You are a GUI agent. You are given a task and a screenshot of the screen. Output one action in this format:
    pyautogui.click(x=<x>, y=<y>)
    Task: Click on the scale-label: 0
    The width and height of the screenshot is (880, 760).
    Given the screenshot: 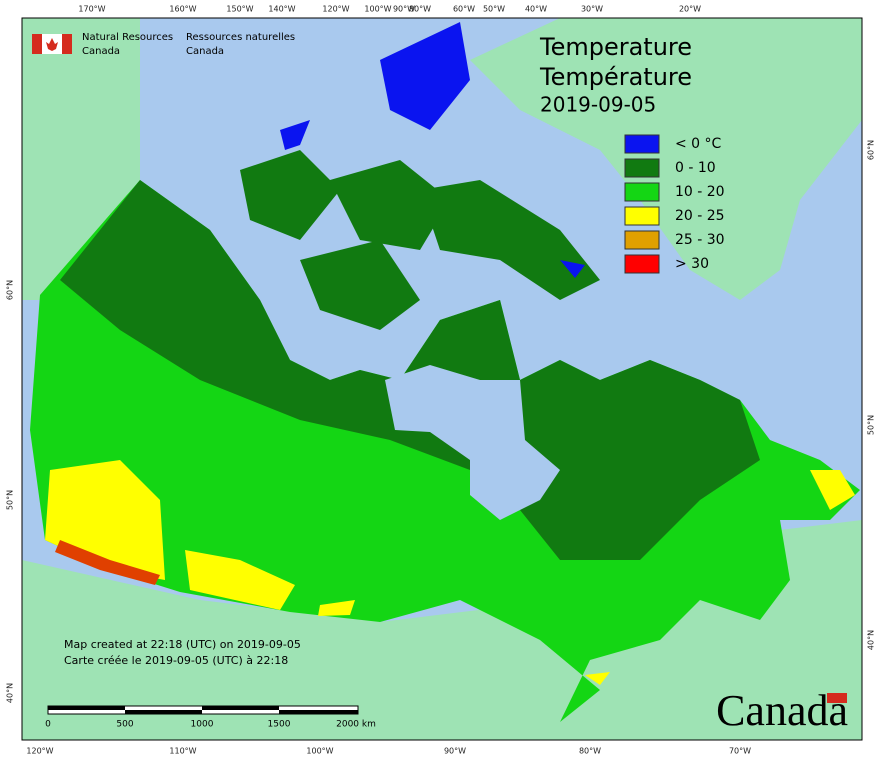 What is the action you would take?
    pyautogui.click(x=48, y=725)
    